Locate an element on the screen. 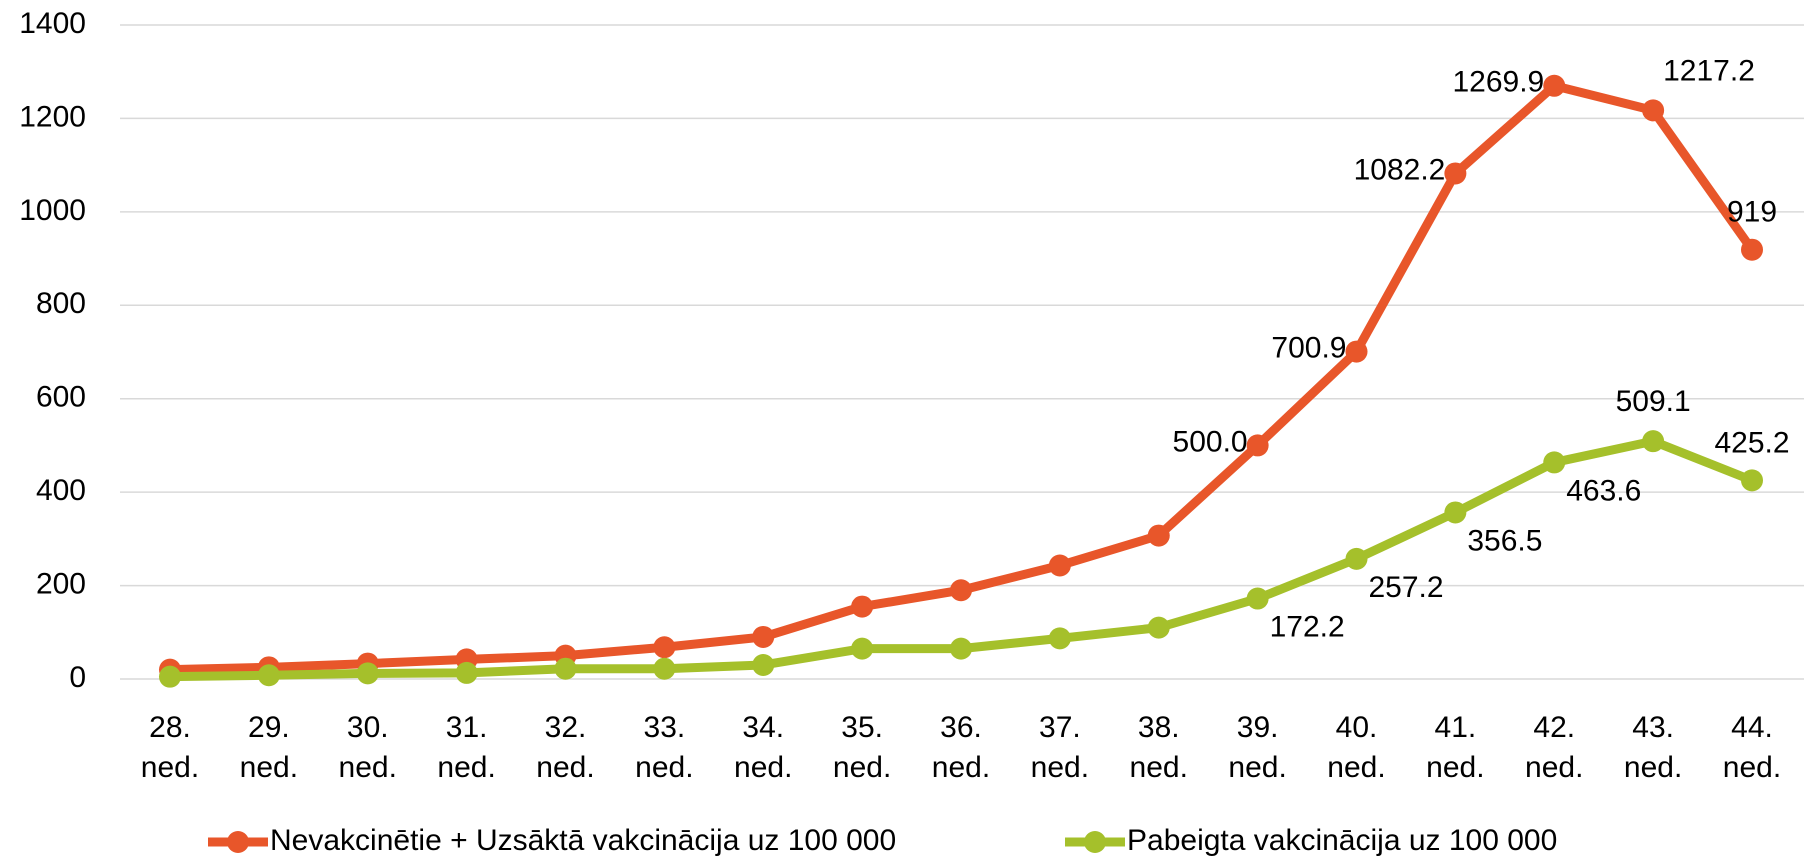 Image resolution: width=1804 pixels, height=859 pixels. x-tick-label-box: 32. ned. is located at coordinates (565, 747).